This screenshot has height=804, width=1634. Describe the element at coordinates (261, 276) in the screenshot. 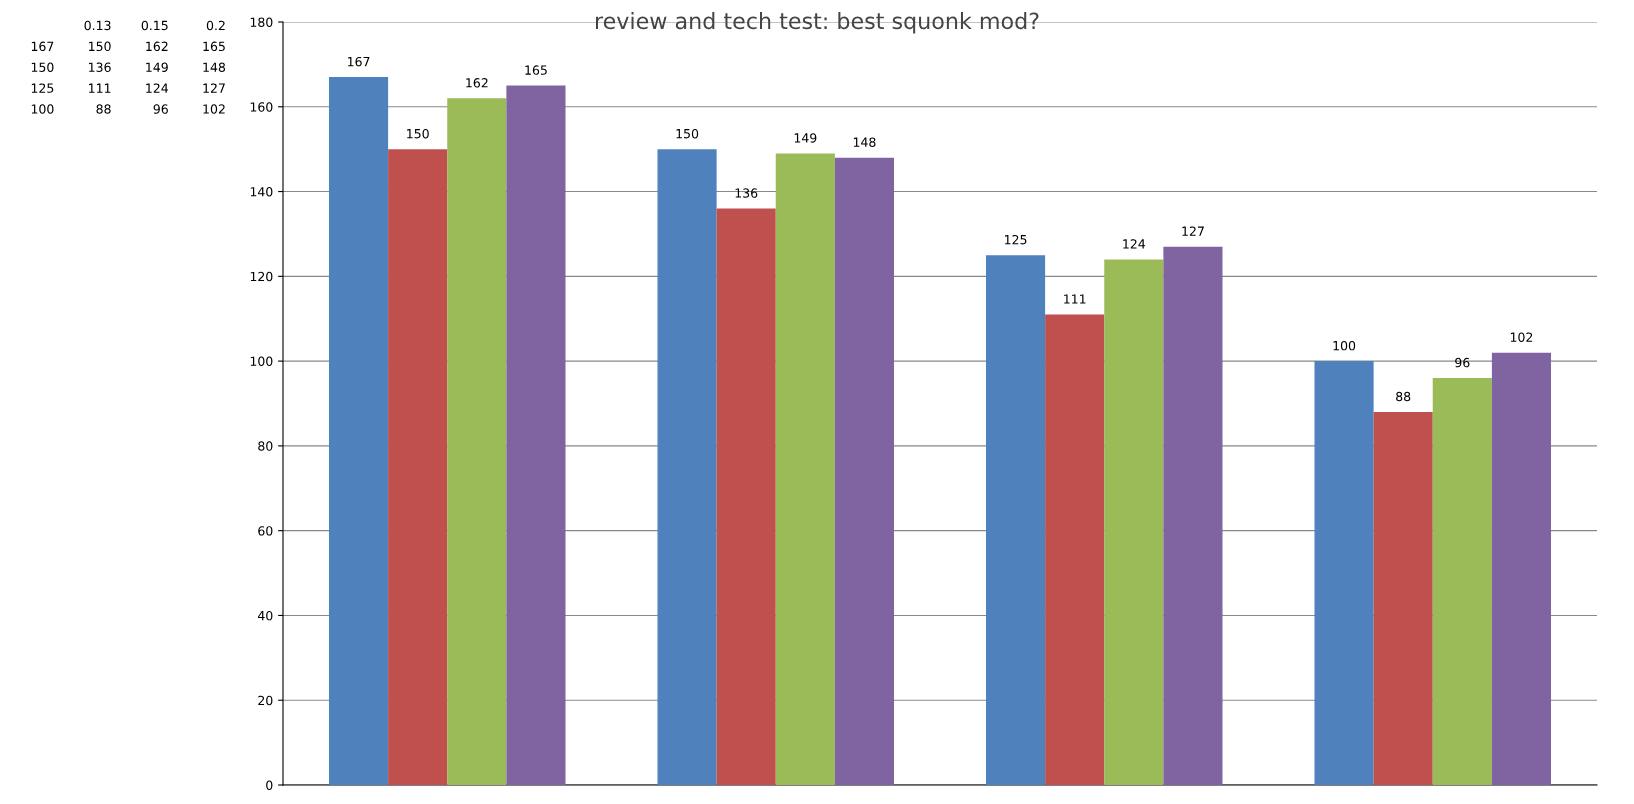

I see `y-tick-label: 120` at that location.